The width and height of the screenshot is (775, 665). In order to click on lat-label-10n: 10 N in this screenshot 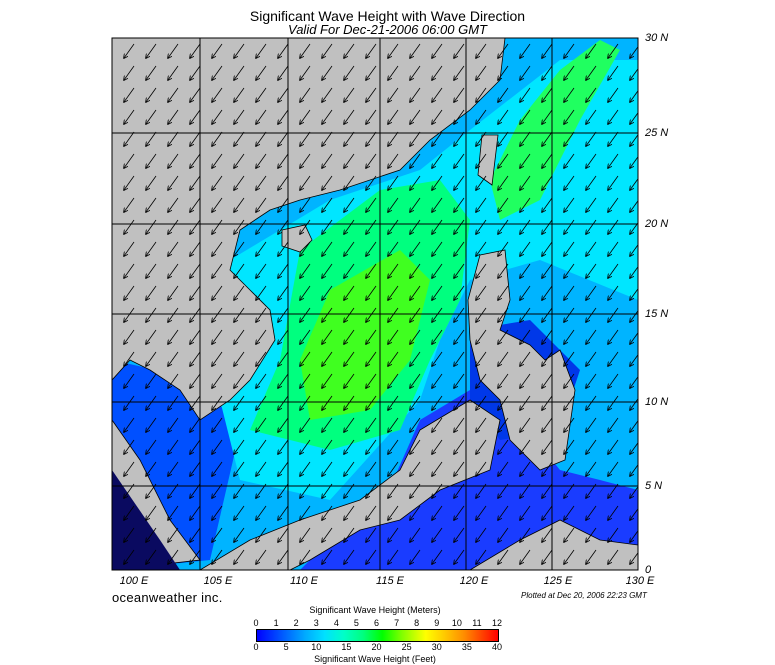, I will do `click(657, 402)`.